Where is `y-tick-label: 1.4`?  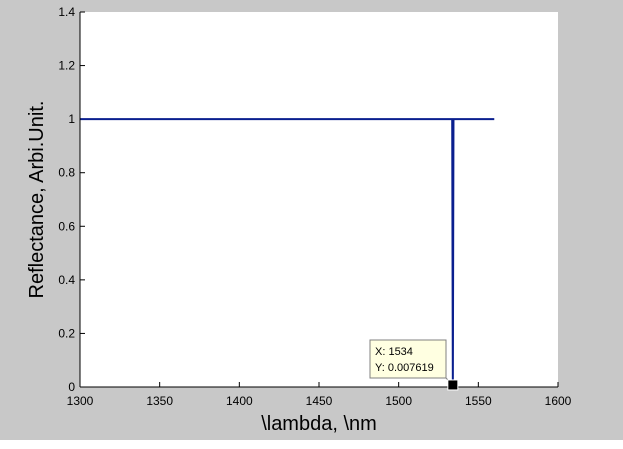
y-tick-label: 1.4 is located at coordinates (66, 12).